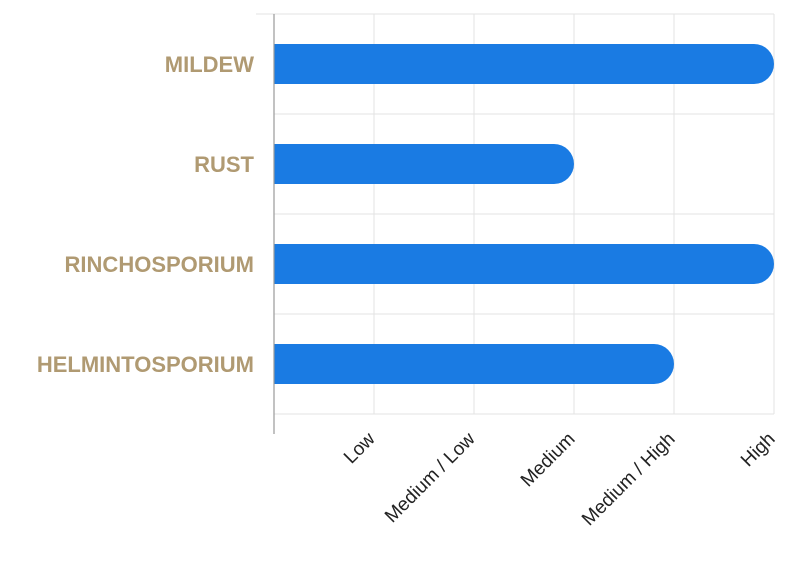 The width and height of the screenshot is (799, 564). I want to click on category-label: RUST, so click(224, 164).